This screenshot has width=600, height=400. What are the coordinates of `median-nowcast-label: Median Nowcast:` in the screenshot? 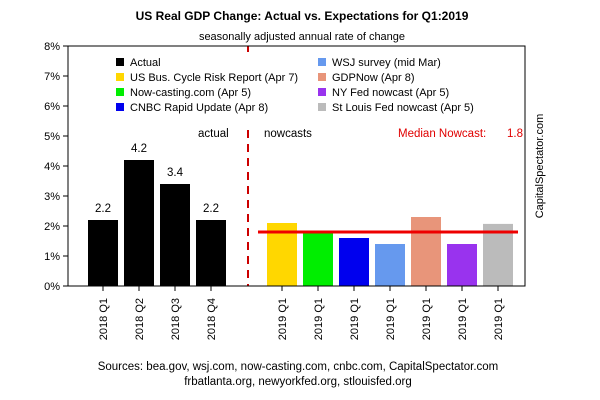 It's located at (442, 134).